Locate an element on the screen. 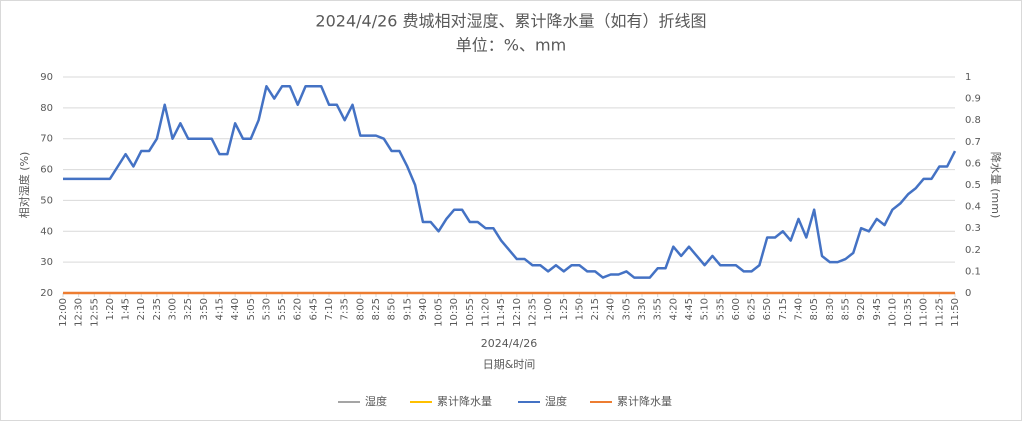  y2-tick-label: 0.3 is located at coordinates (973, 228).